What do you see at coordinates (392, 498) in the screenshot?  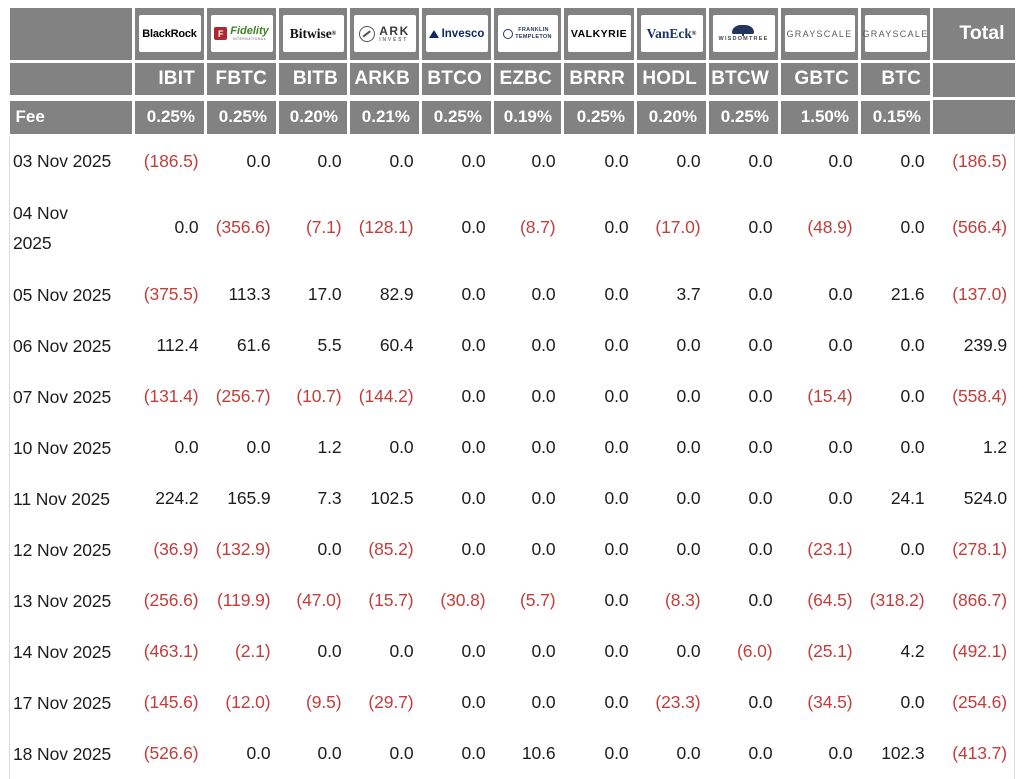 I see `flow-cell: 102.5` at bounding box center [392, 498].